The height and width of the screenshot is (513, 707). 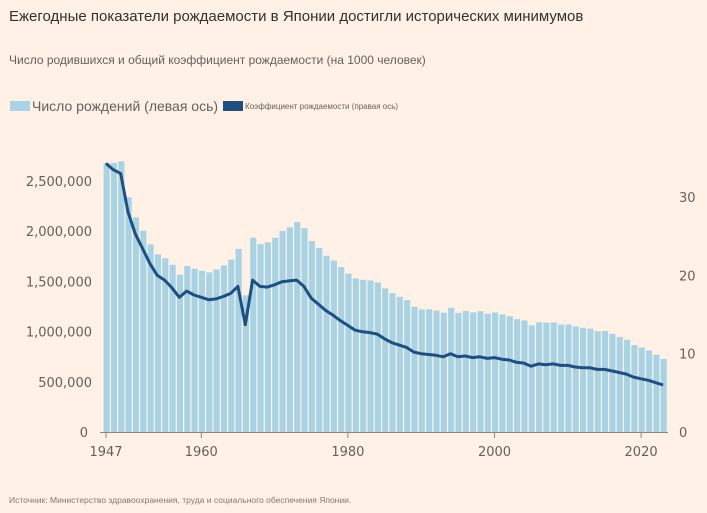 I want to click on bar-1963, so click(x=223, y=348).